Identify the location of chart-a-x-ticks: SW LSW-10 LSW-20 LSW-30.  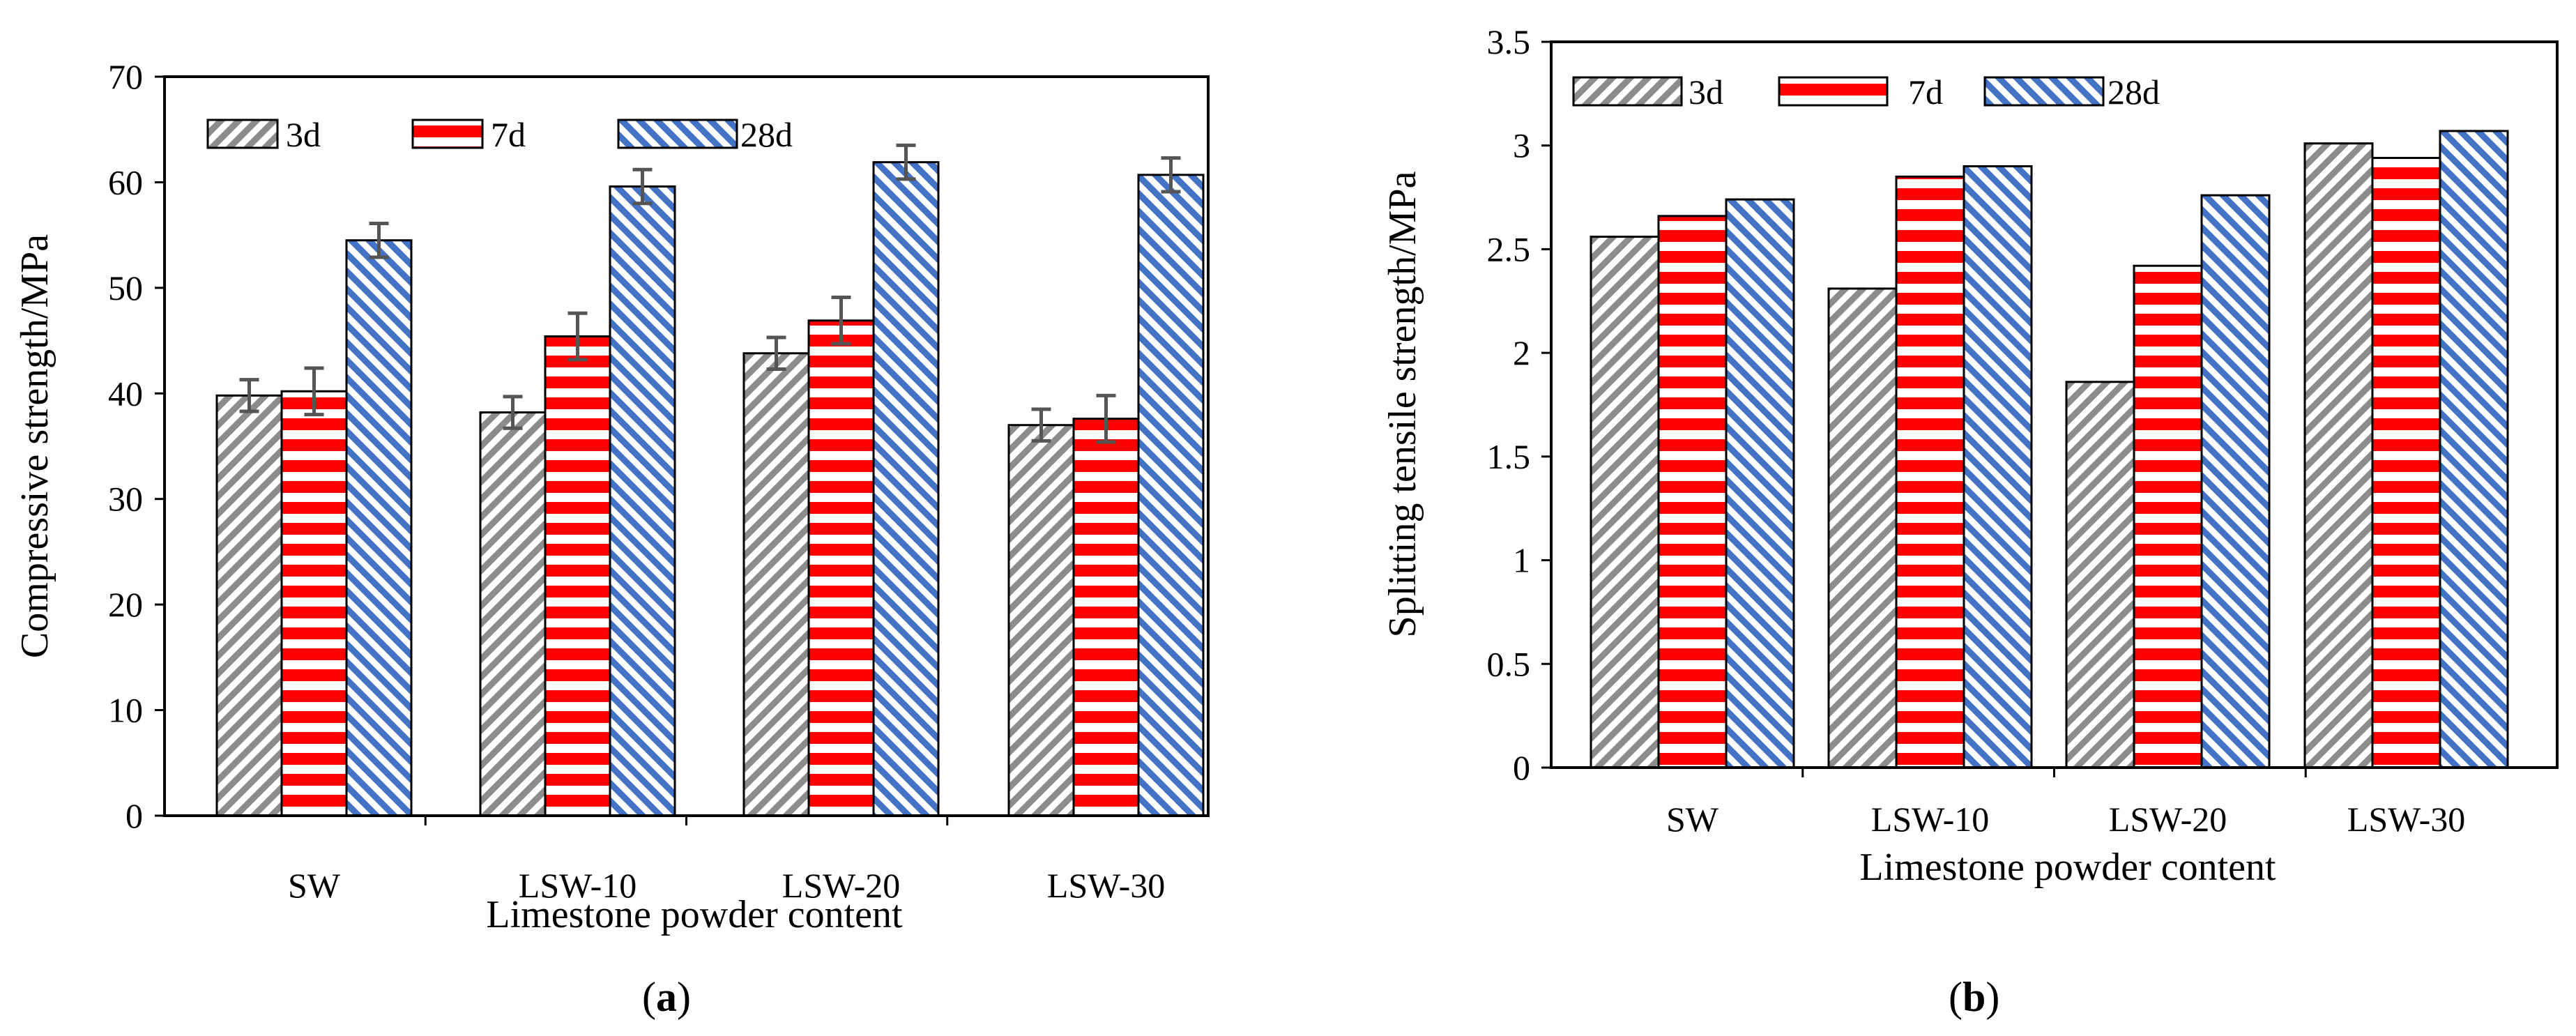
(727, 860).